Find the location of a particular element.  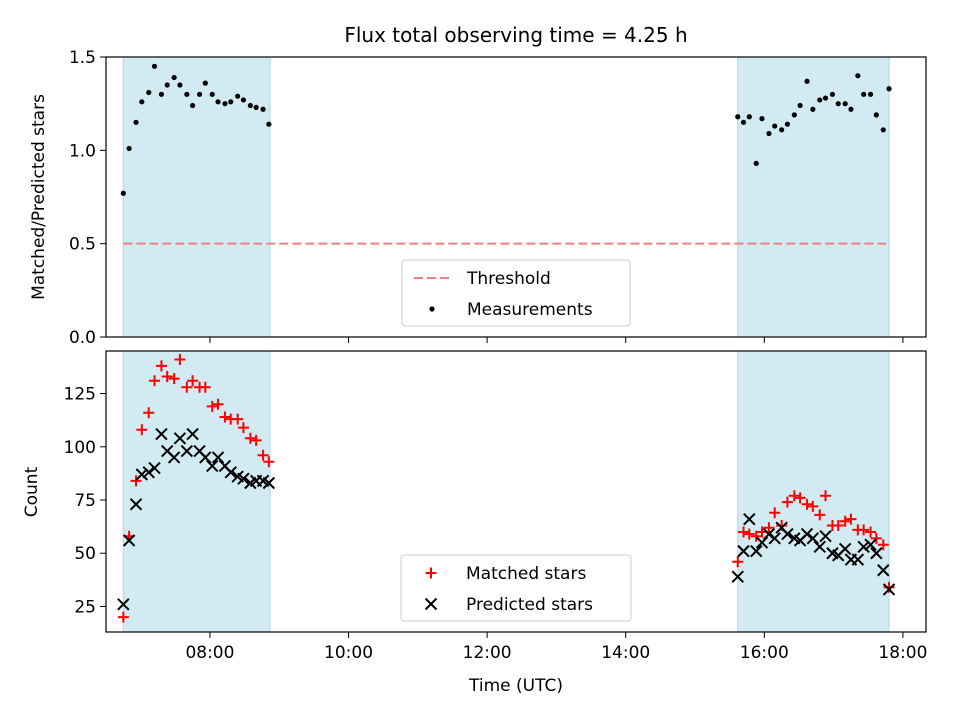

x-tick-label: 18:00 is located at coordinates (902, 653).